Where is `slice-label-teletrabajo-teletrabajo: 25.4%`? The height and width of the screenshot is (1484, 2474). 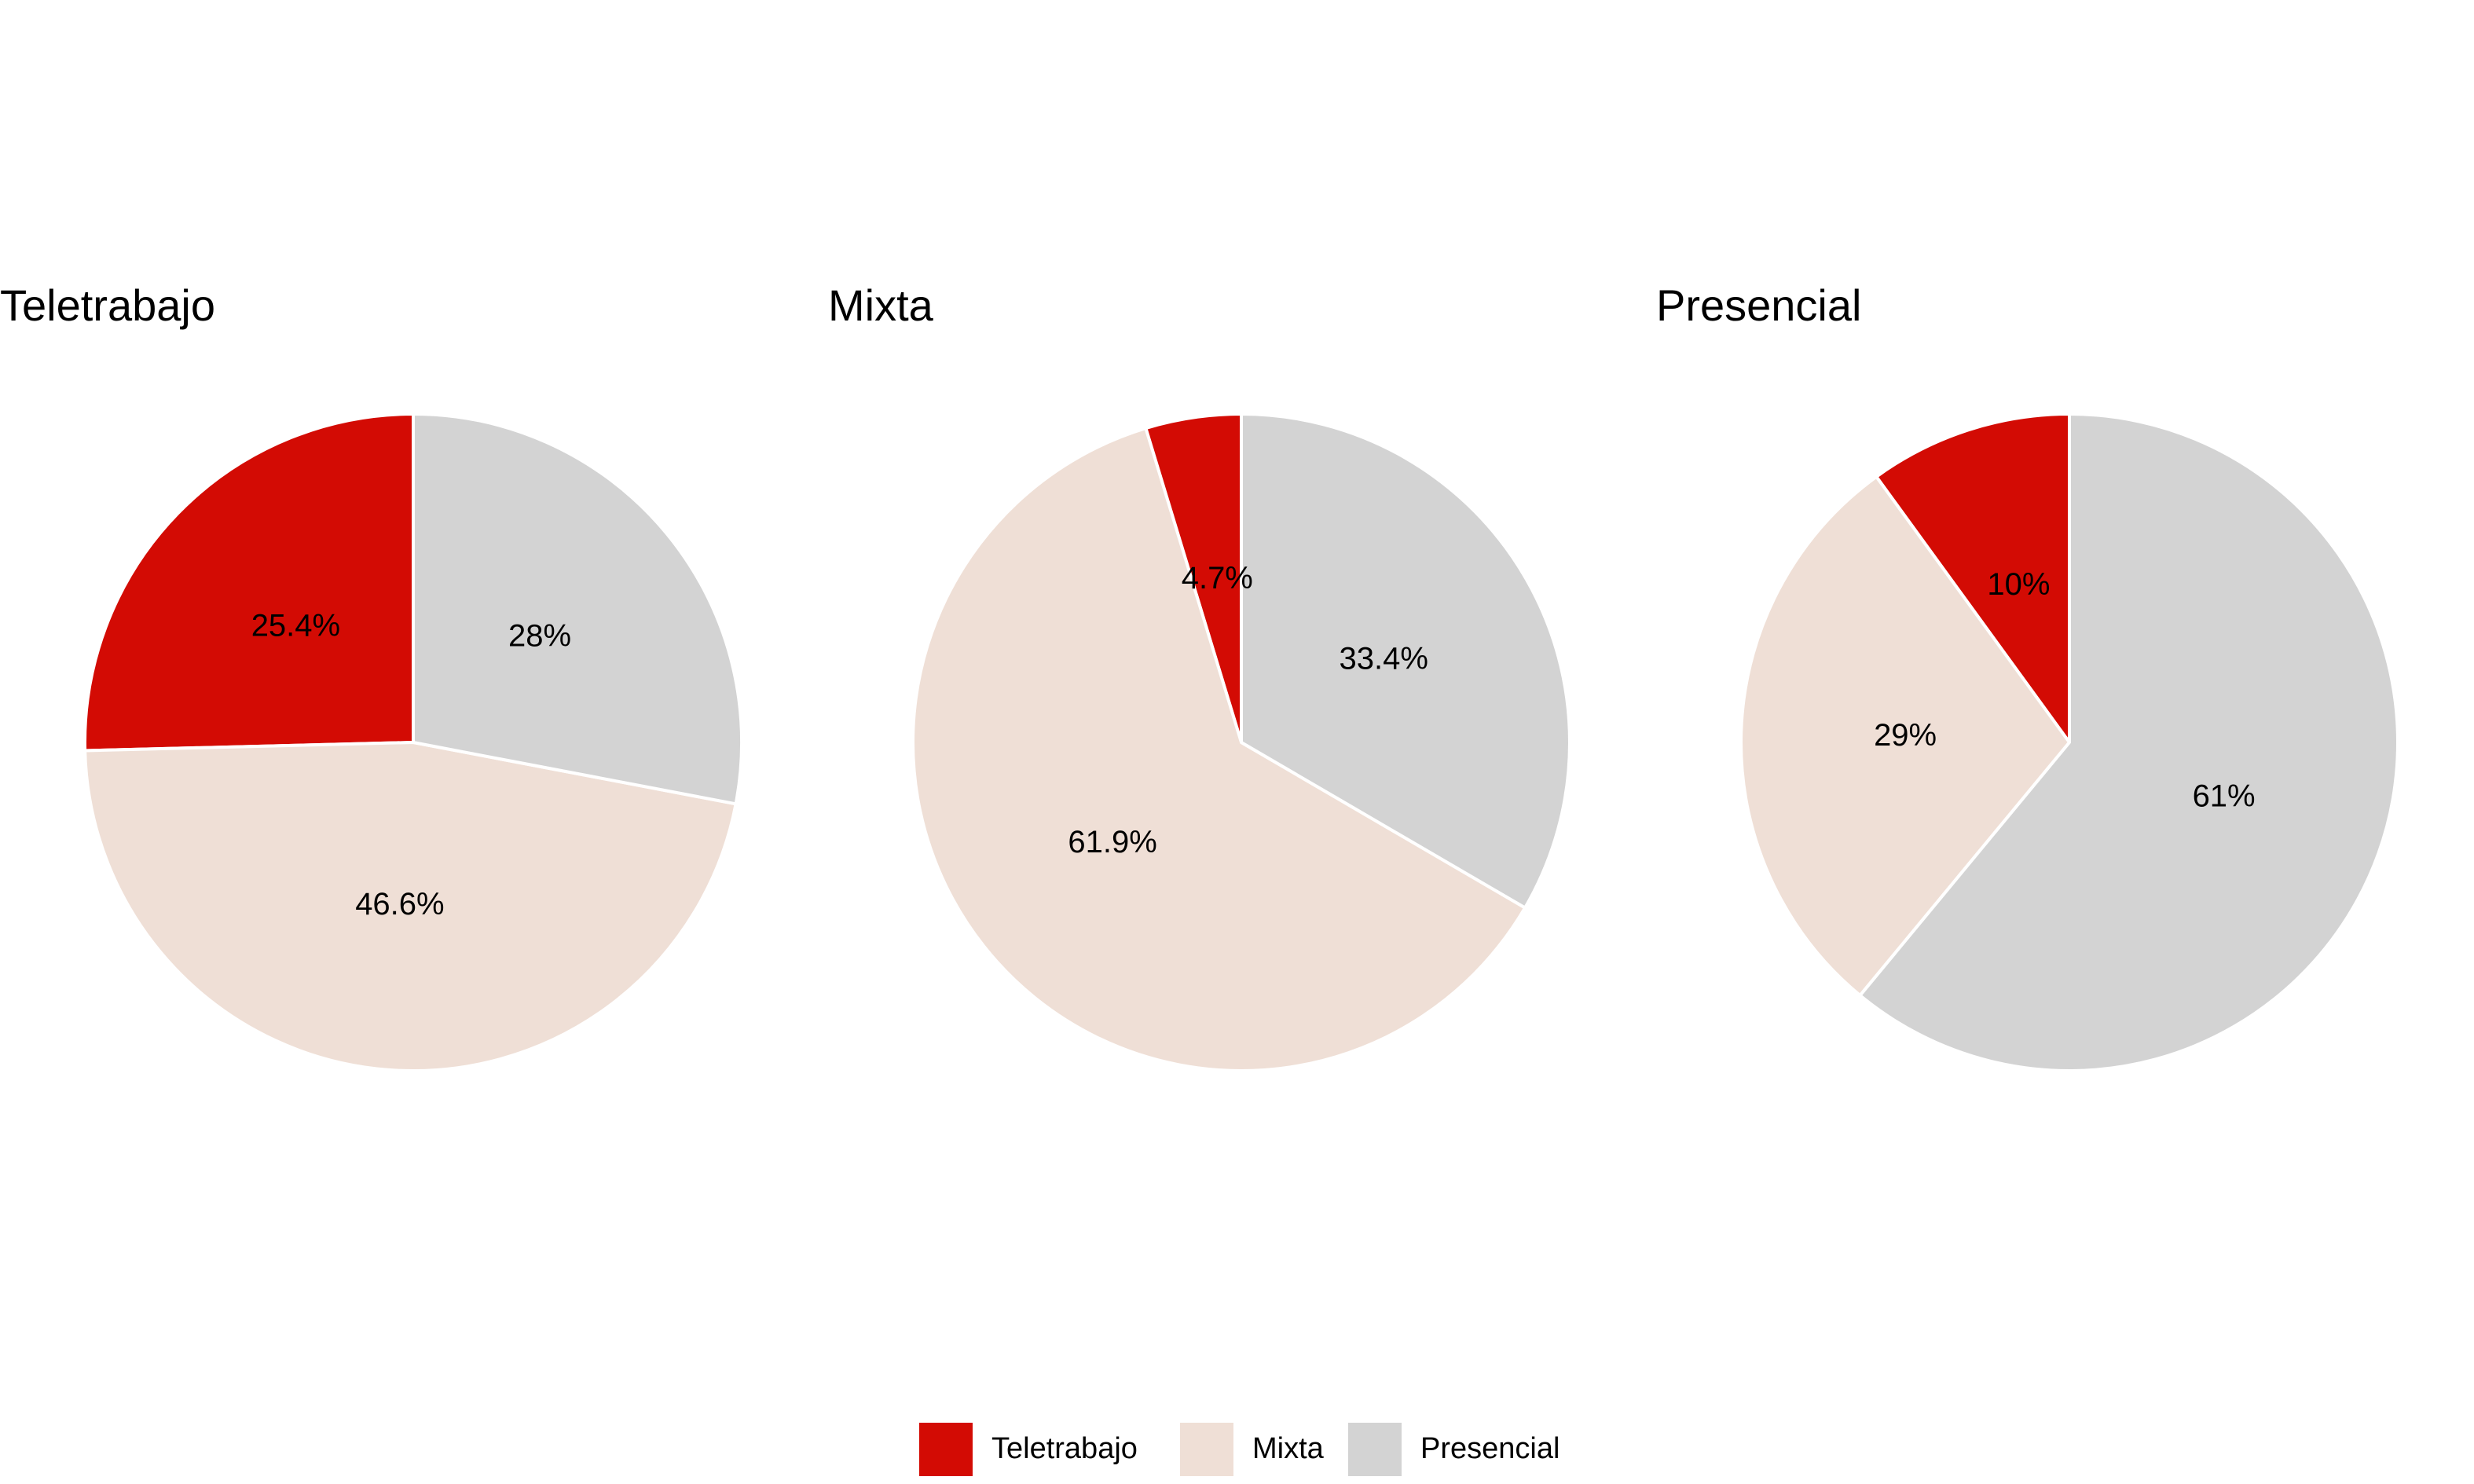
slice-label-teletrabajo-teletrabajo: 25.4% is located at coordinates (295, 626).